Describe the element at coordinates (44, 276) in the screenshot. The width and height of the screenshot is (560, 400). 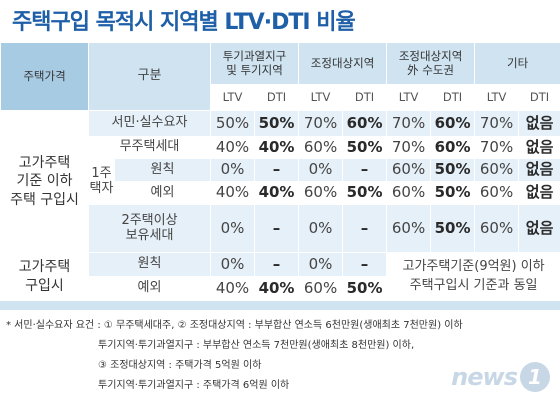
I see `group-high-price: 고가주택 구입시` at that location.